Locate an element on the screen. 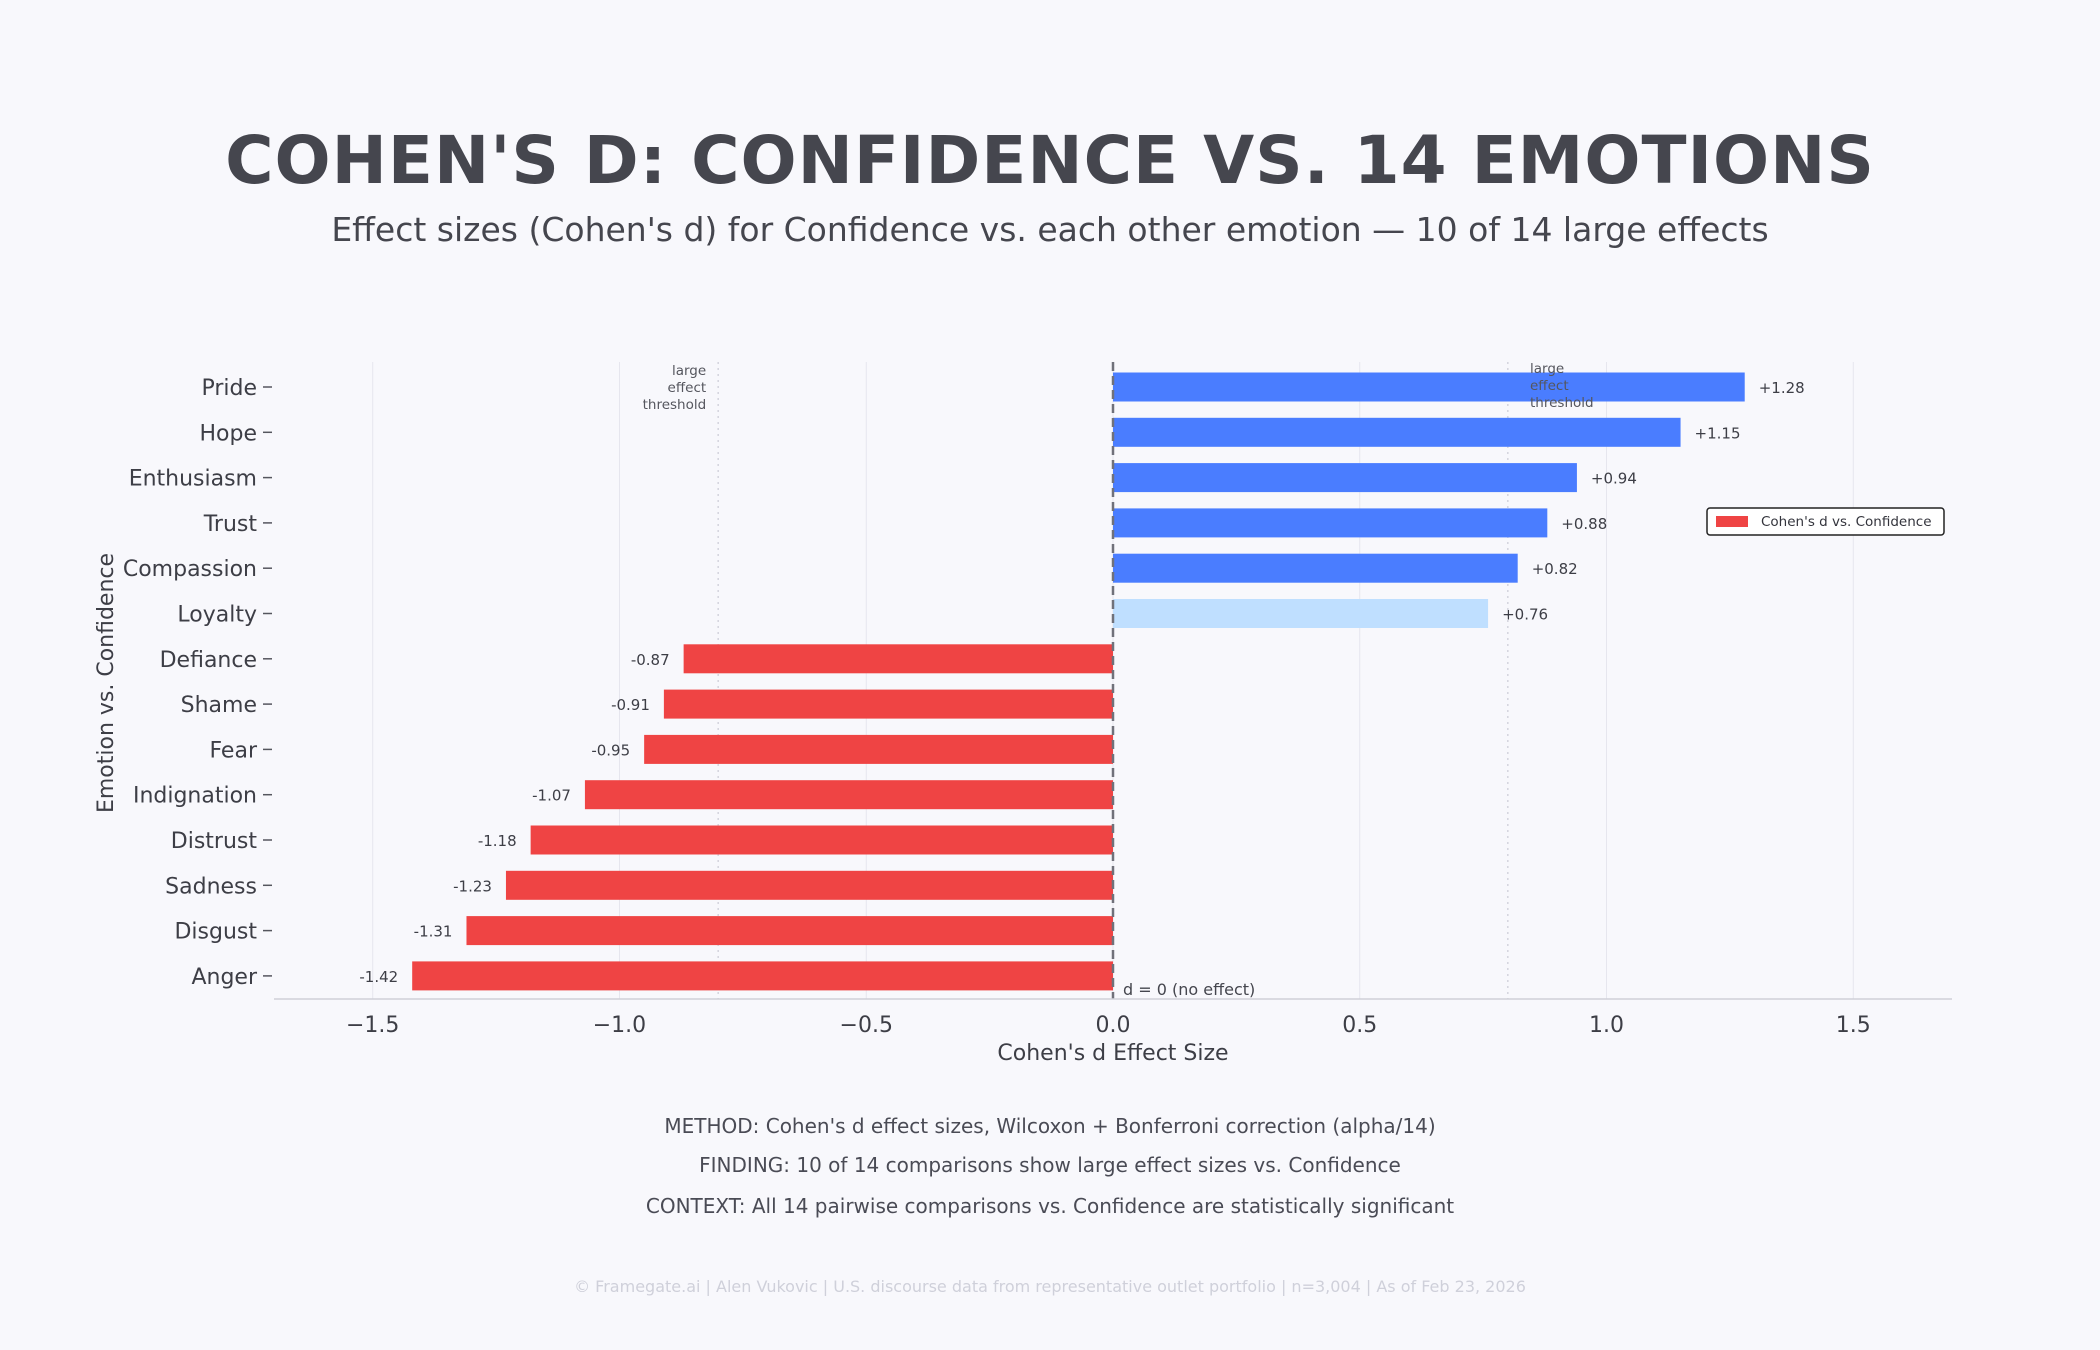 This screenshot has height=1350, width=2100. x-tick-label: 1.0 is located at coordinates (1606, 1025).